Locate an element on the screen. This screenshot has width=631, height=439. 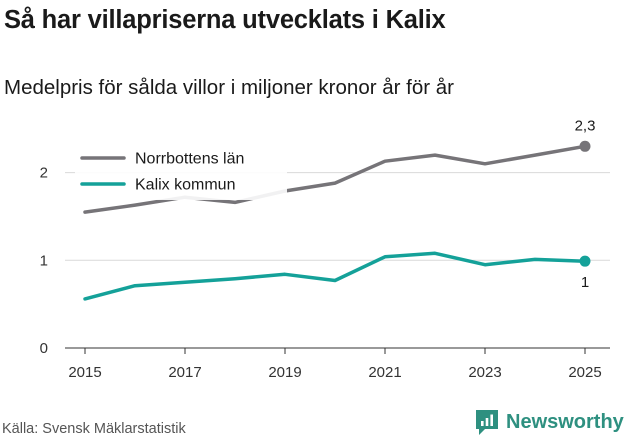
end-value-label-kalix-kommun: 1 is located at coordinates (585, 282).